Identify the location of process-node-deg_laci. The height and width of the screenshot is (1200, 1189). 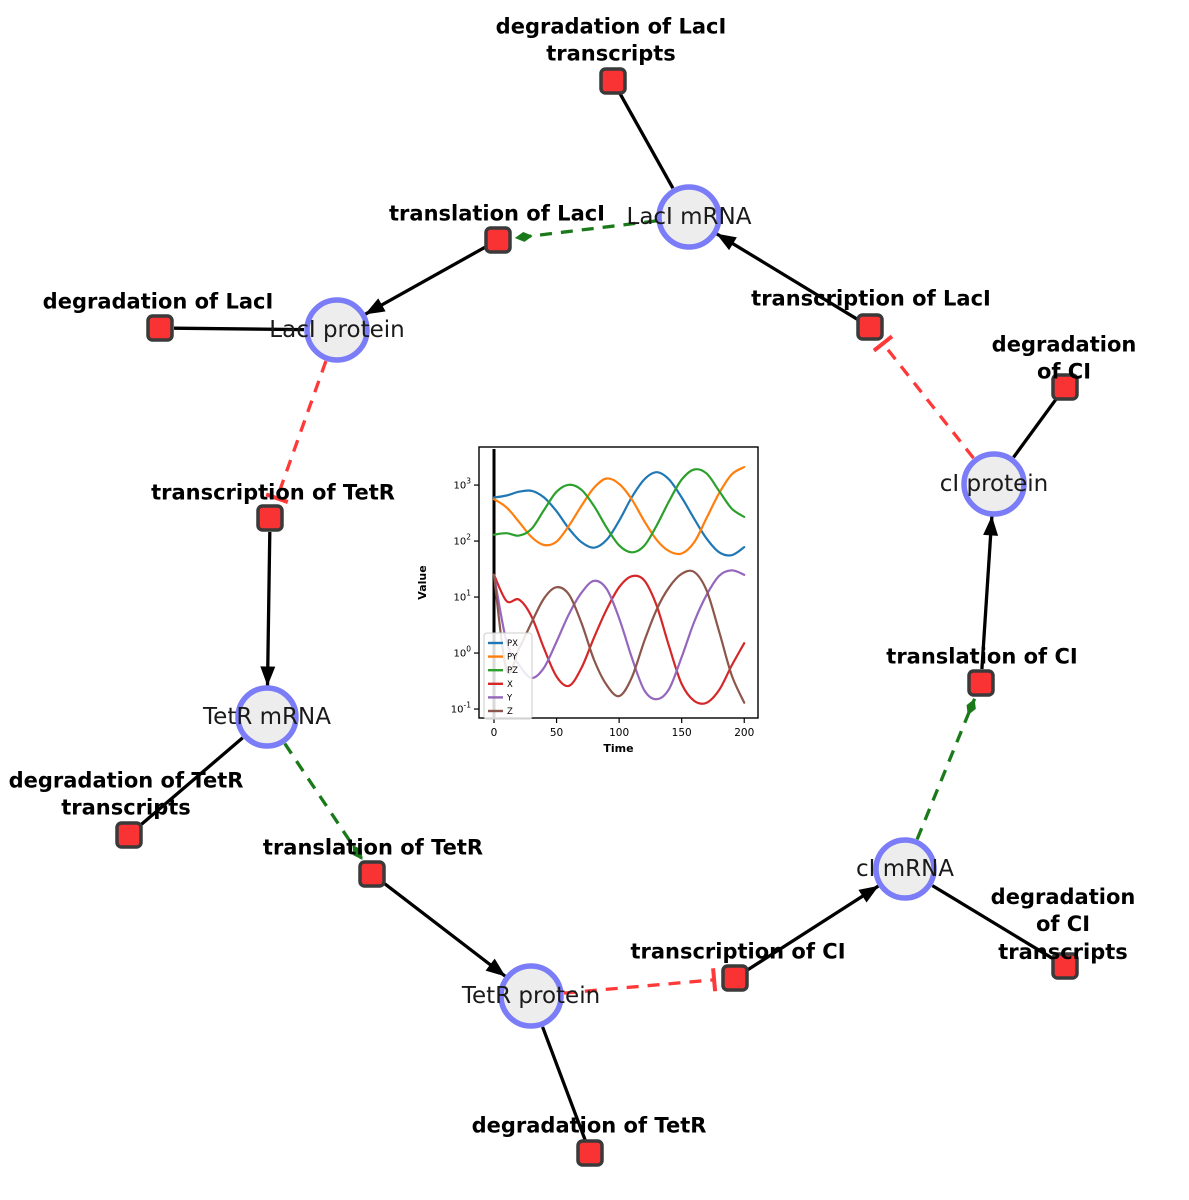
(160, 328).